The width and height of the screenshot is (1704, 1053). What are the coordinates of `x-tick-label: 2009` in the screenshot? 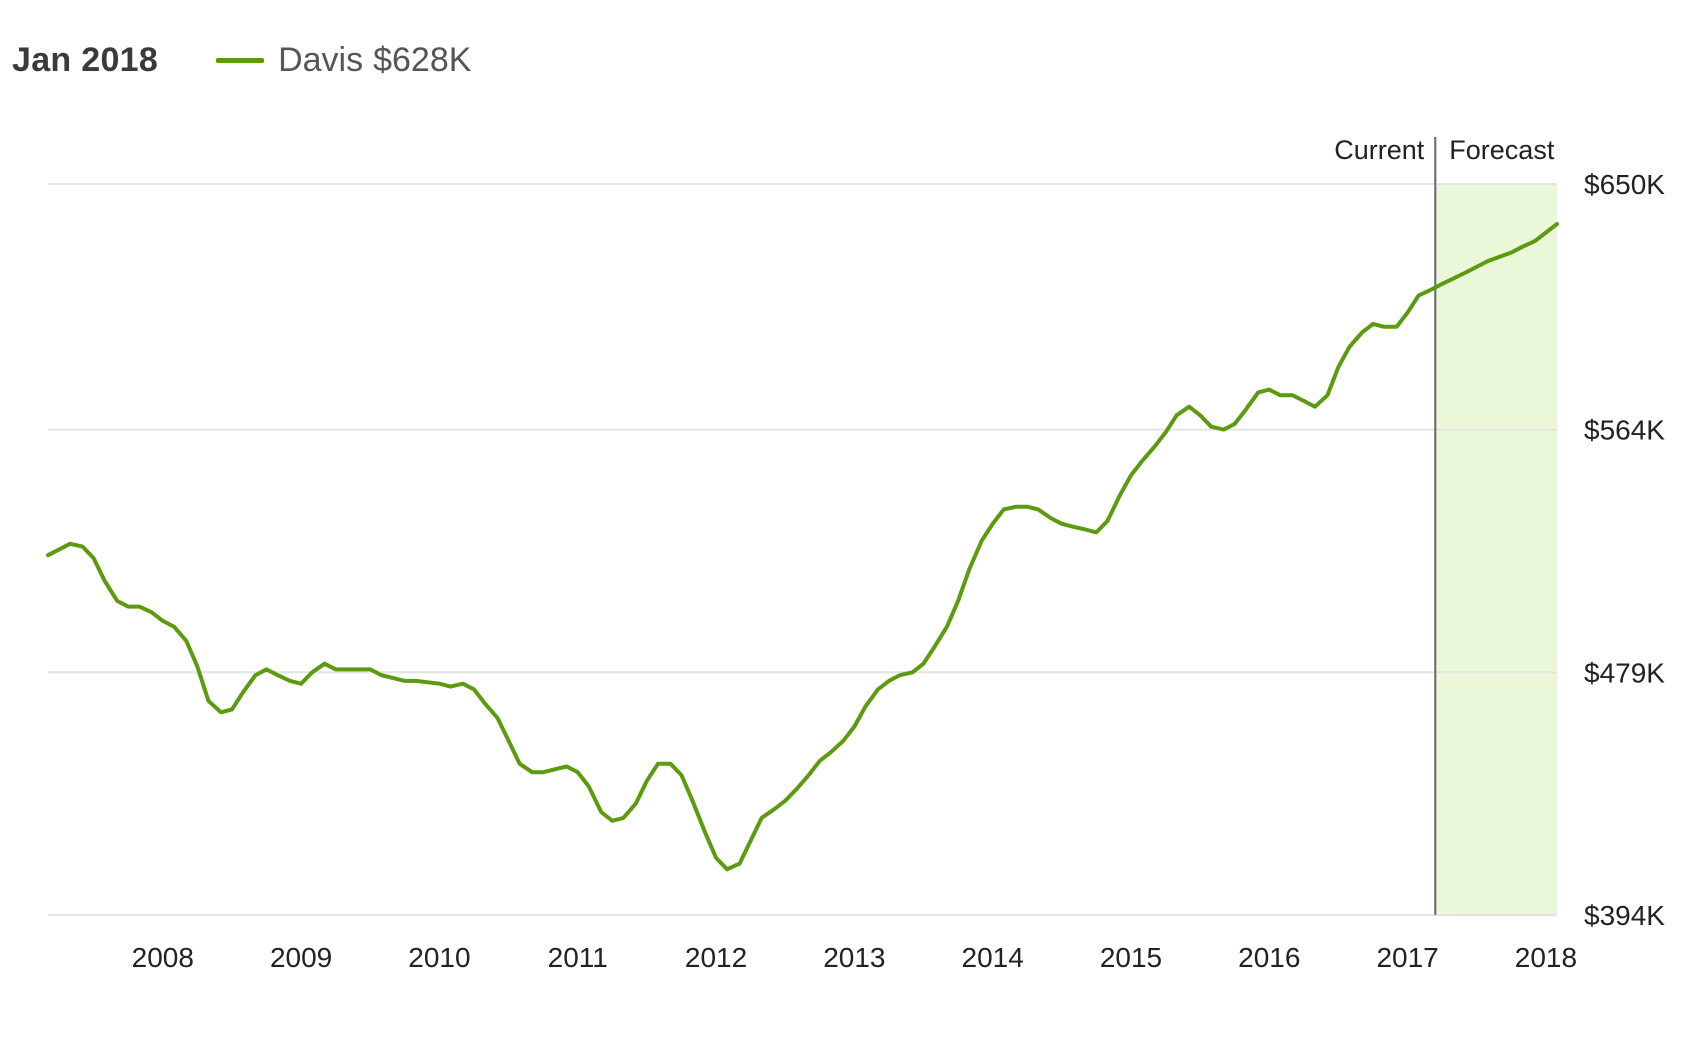 It's located at (301, 957).